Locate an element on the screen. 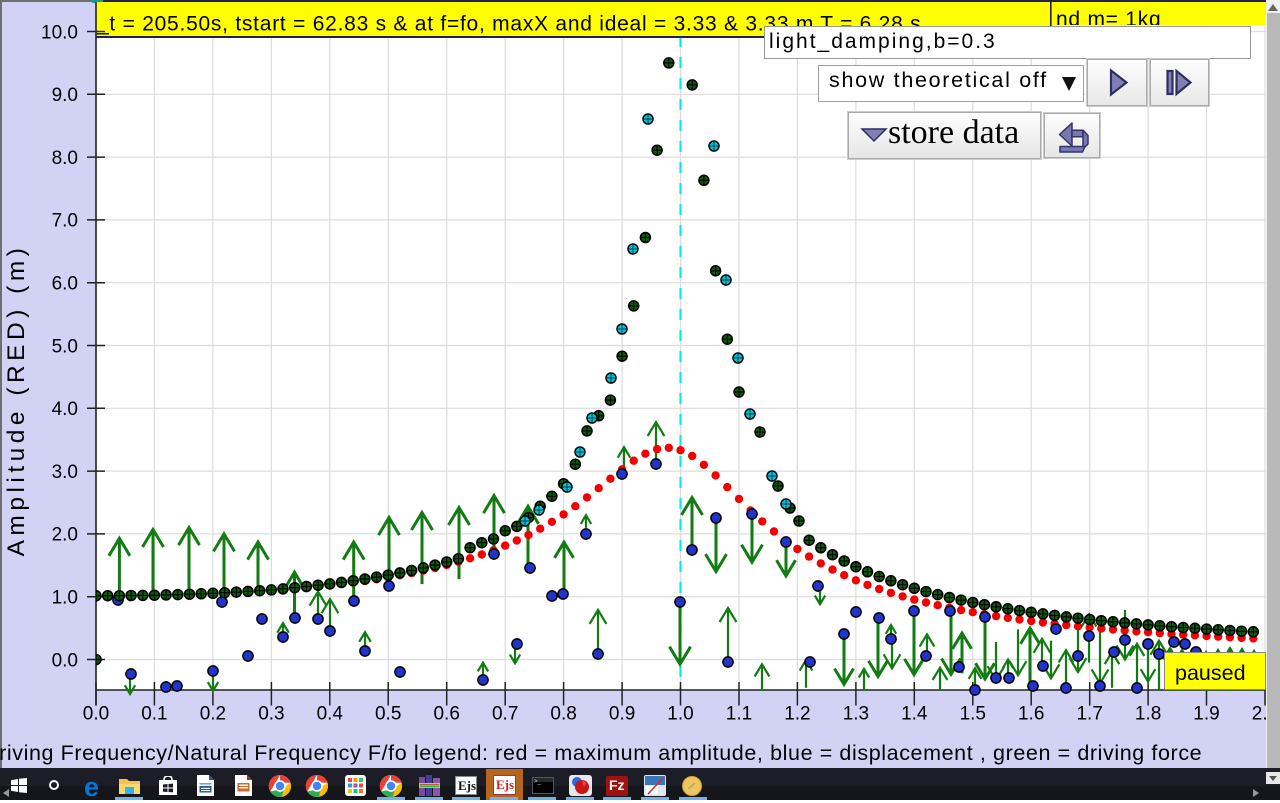 This screenshot has height=803, width=1280. svg-text: 7.0 is located at coordinates (65, 221).